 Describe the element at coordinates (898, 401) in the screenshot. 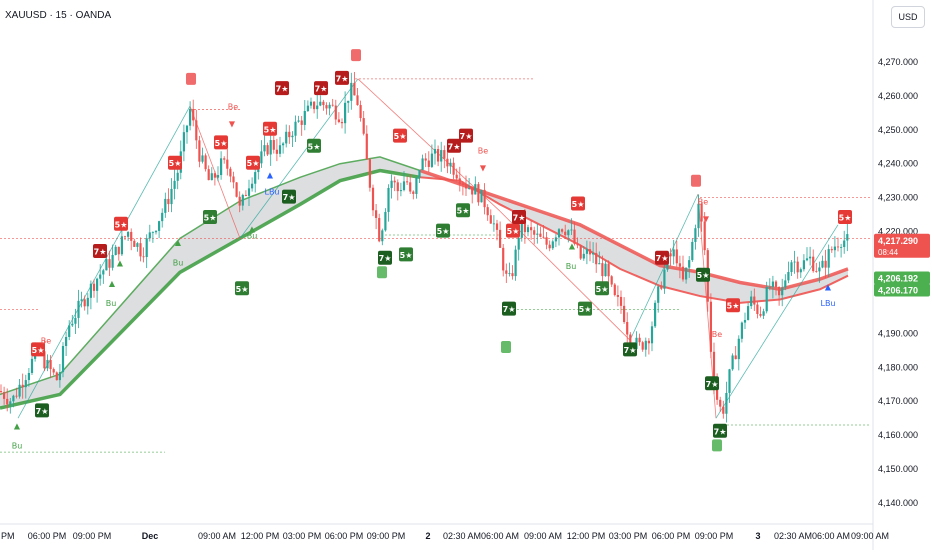

I see `y-tick-label: 4,170.000` at that location.